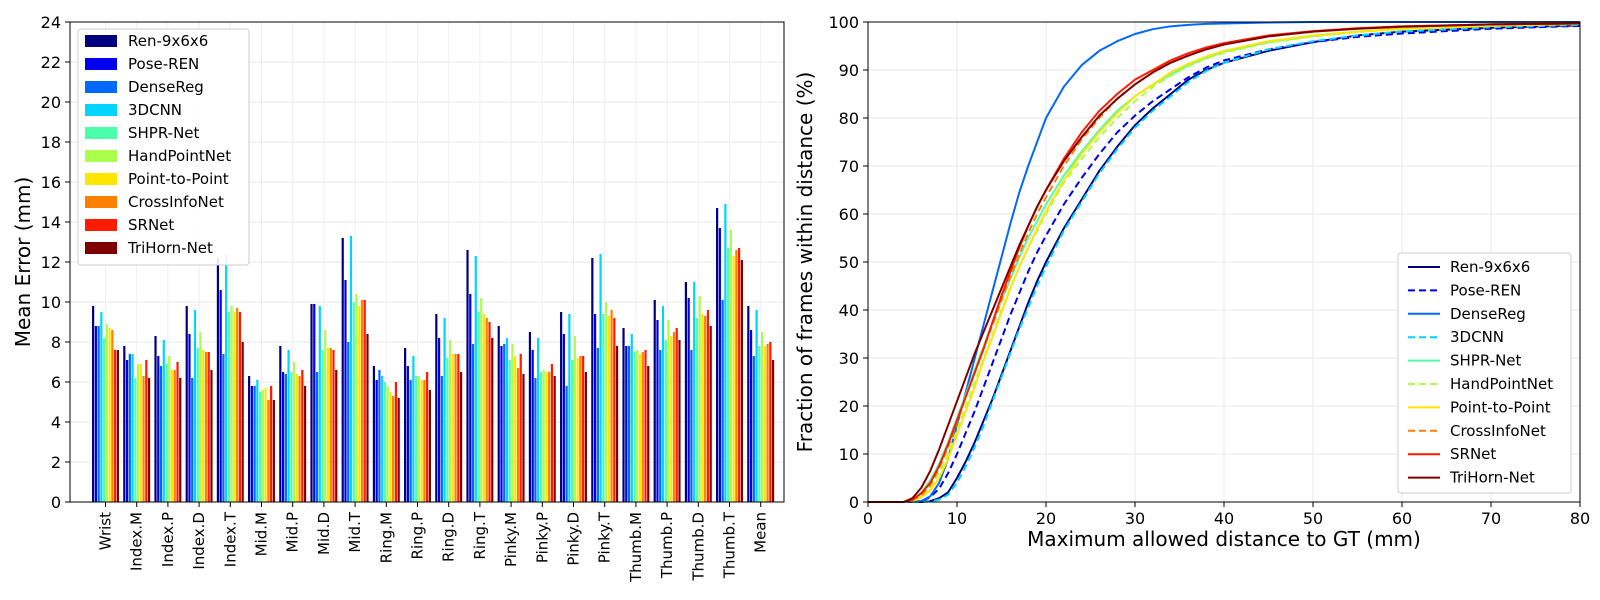 The height and width of the screenshot is (600, 1600). What do you see at coordinates (51, 302) in the screenshot?
I see `bar-y-tick-label: 10` at bounding box center [51, 302].